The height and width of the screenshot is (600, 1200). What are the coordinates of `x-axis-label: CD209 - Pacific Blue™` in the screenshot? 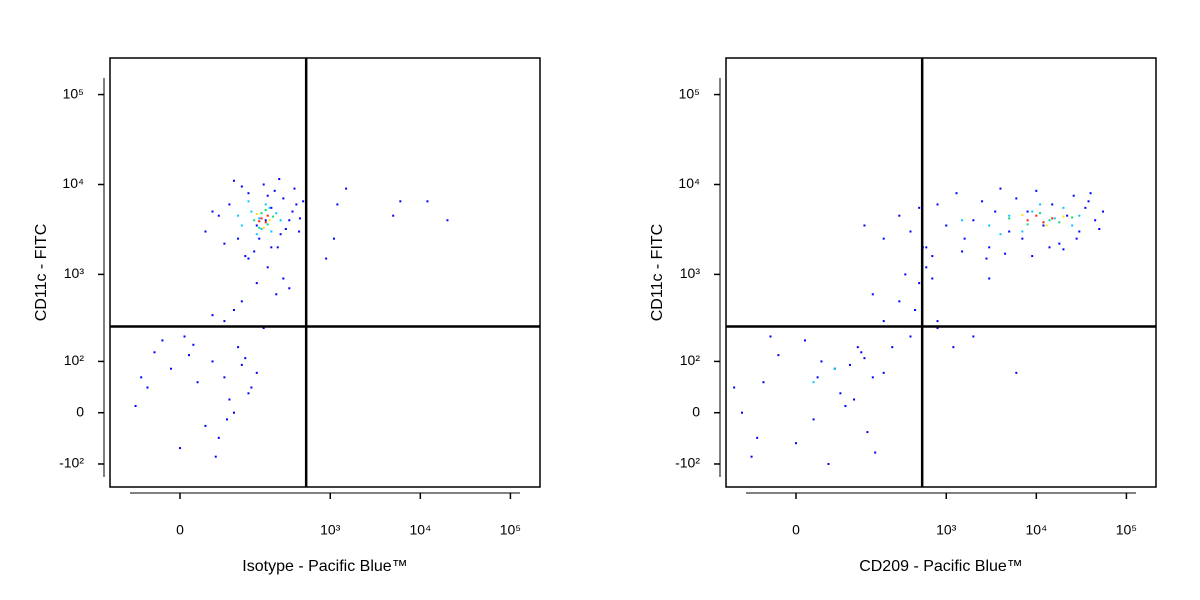 It's located at (941, 566).